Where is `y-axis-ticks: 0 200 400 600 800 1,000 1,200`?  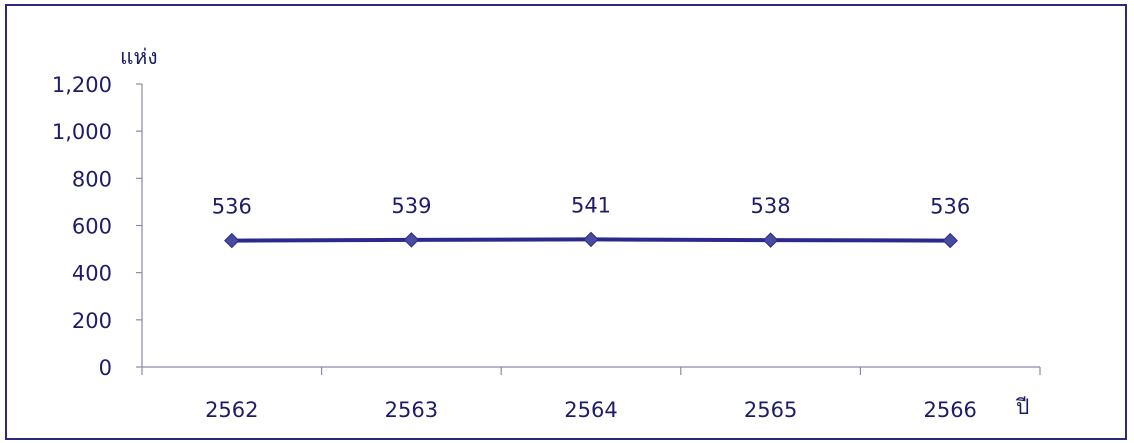 y-axis-ticks: 0 200 400 600 800 1,000 1,200 is located at coordinates (97, 226).